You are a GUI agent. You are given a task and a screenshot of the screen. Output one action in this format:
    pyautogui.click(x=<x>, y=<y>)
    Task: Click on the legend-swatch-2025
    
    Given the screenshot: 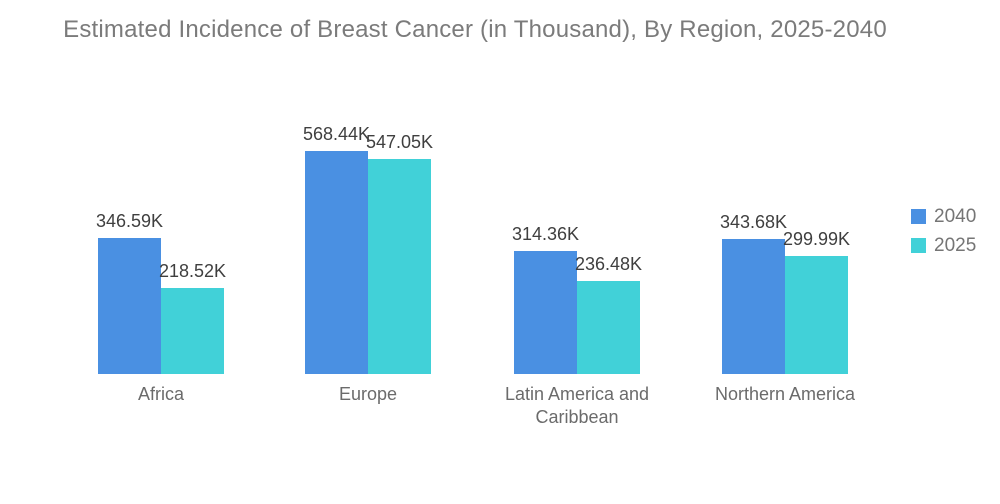 What is the action you would take?
    pyautogui.click(x=918, y=246)
    